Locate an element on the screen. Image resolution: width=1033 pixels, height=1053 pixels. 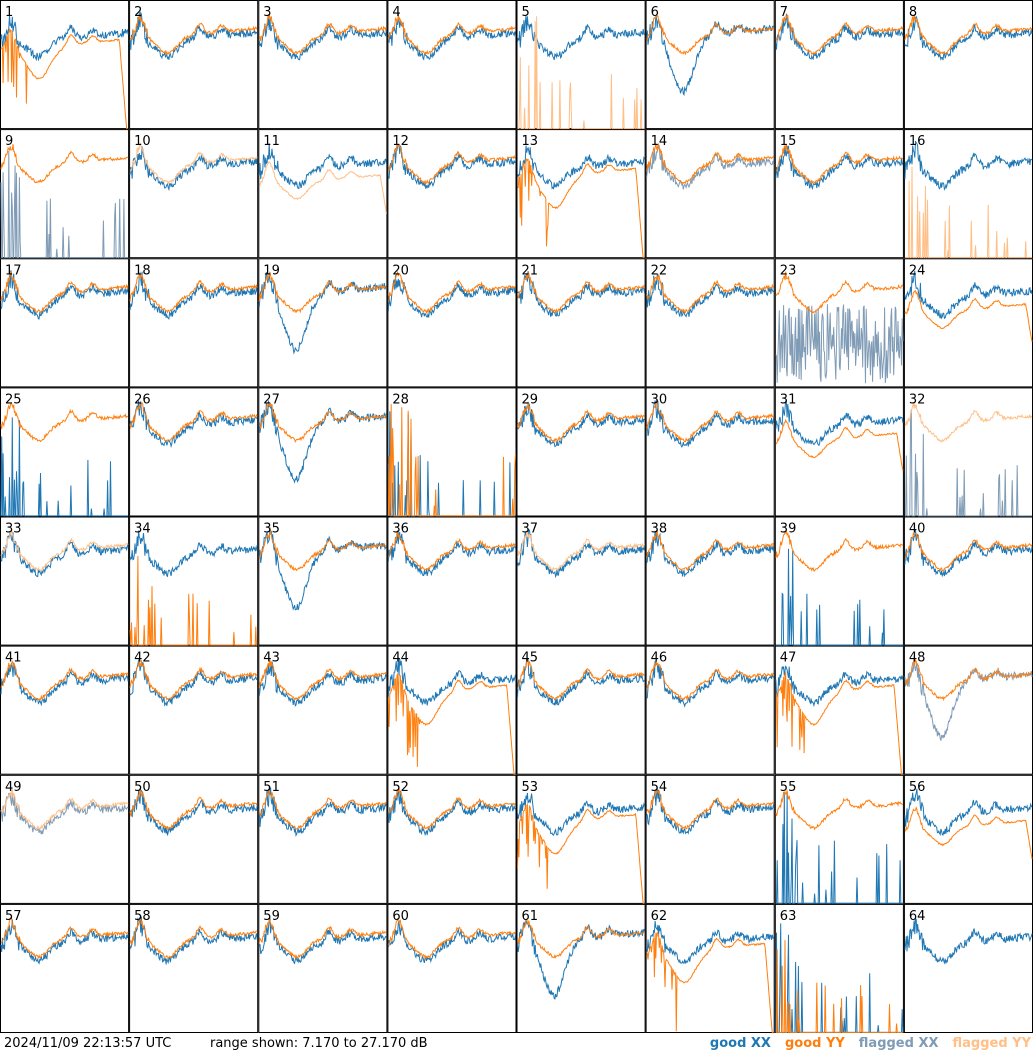
panel-50: 50 is located at coordinates (194, 839).